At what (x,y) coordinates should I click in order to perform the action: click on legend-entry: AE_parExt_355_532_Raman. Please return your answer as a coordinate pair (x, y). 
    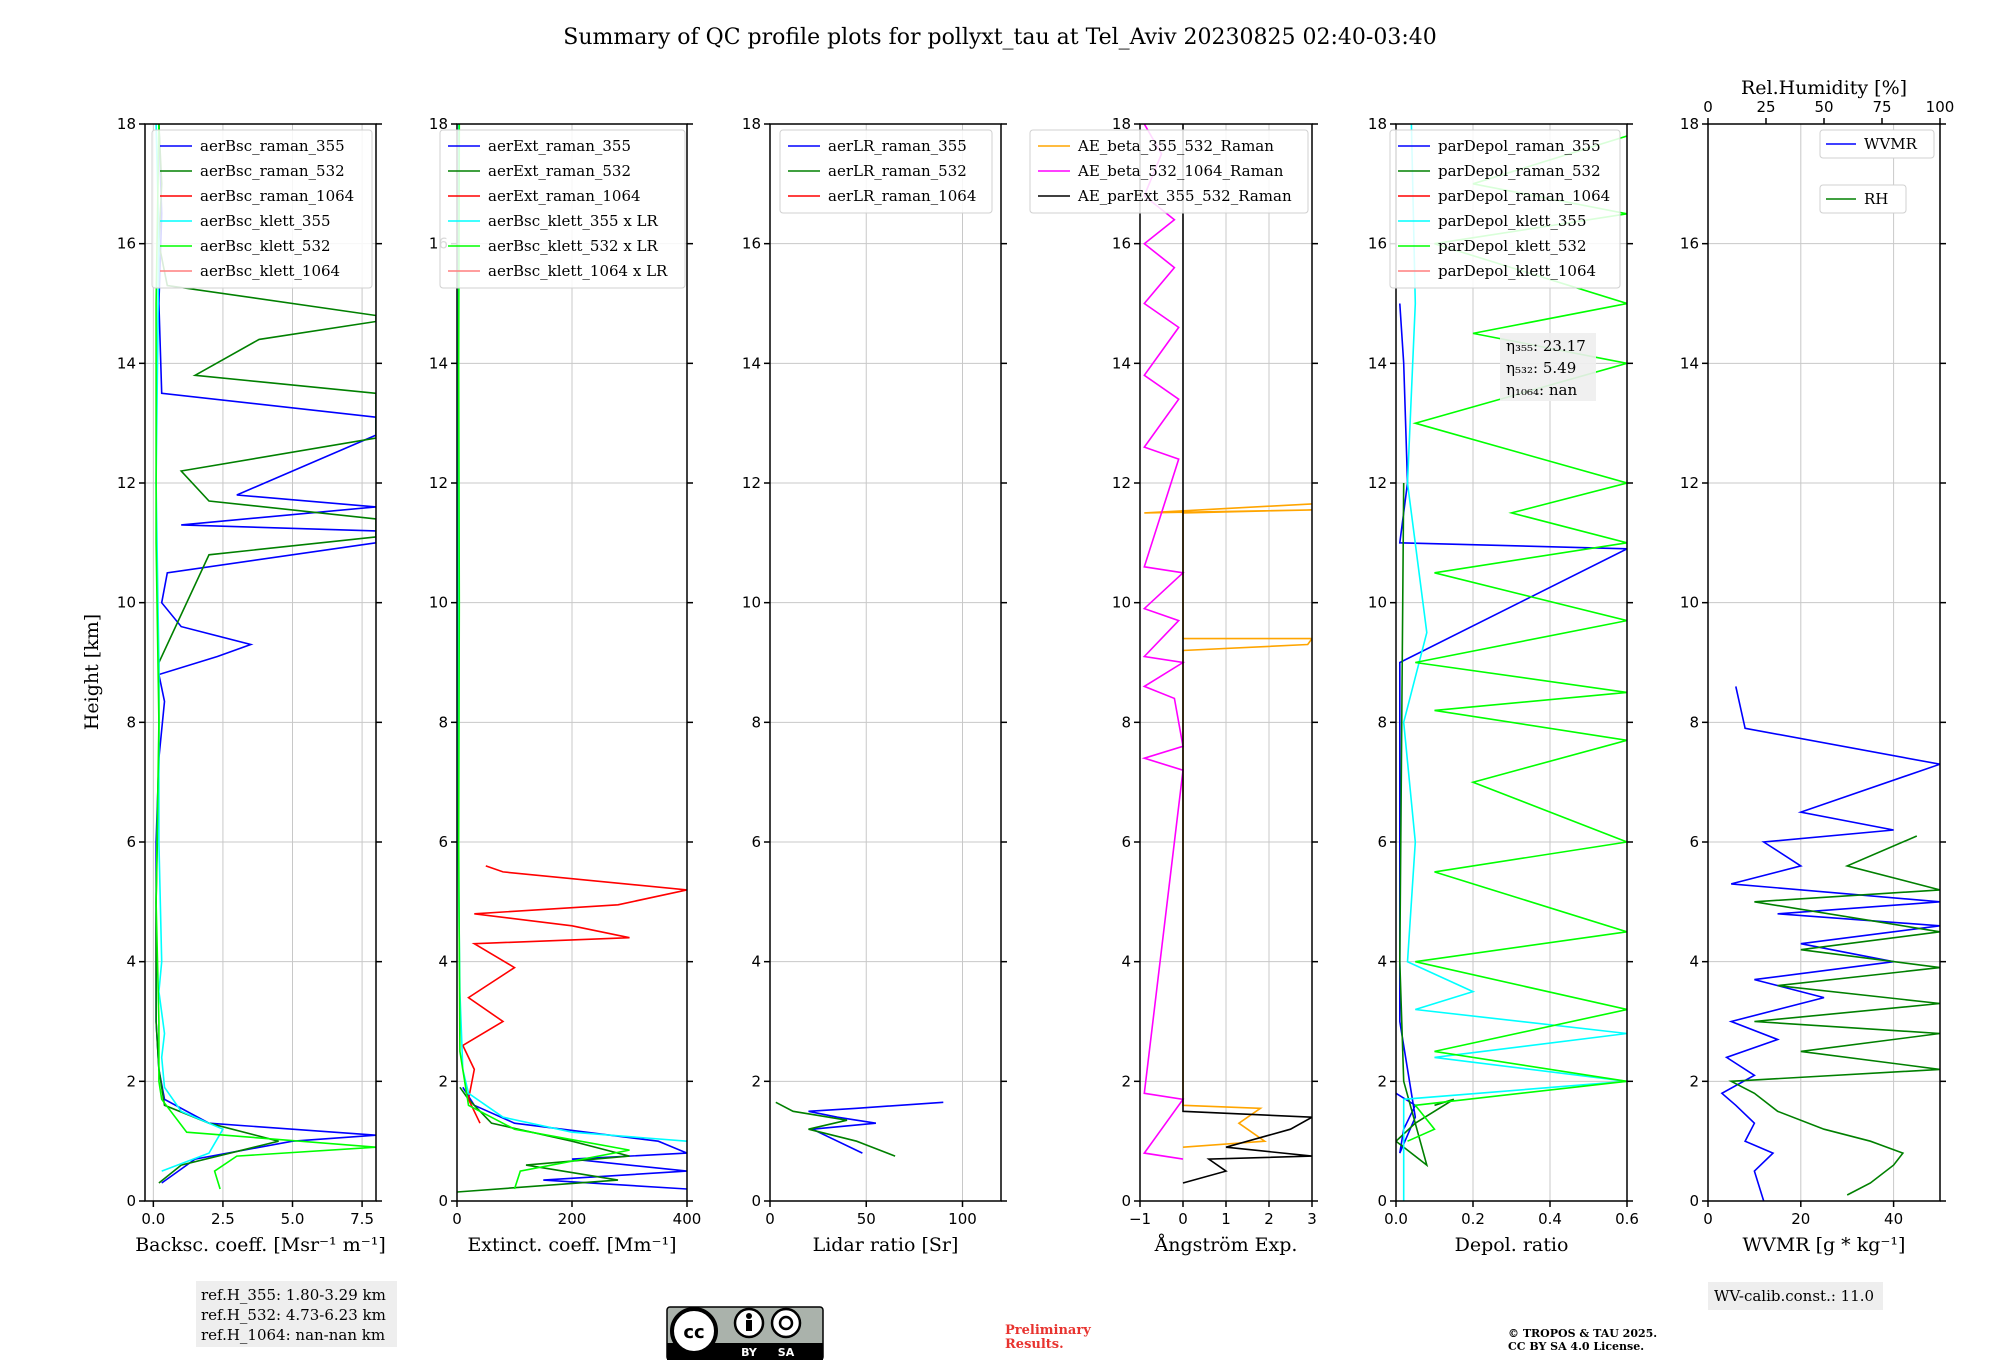
    Looking at the image, I should click on (1184, 196).